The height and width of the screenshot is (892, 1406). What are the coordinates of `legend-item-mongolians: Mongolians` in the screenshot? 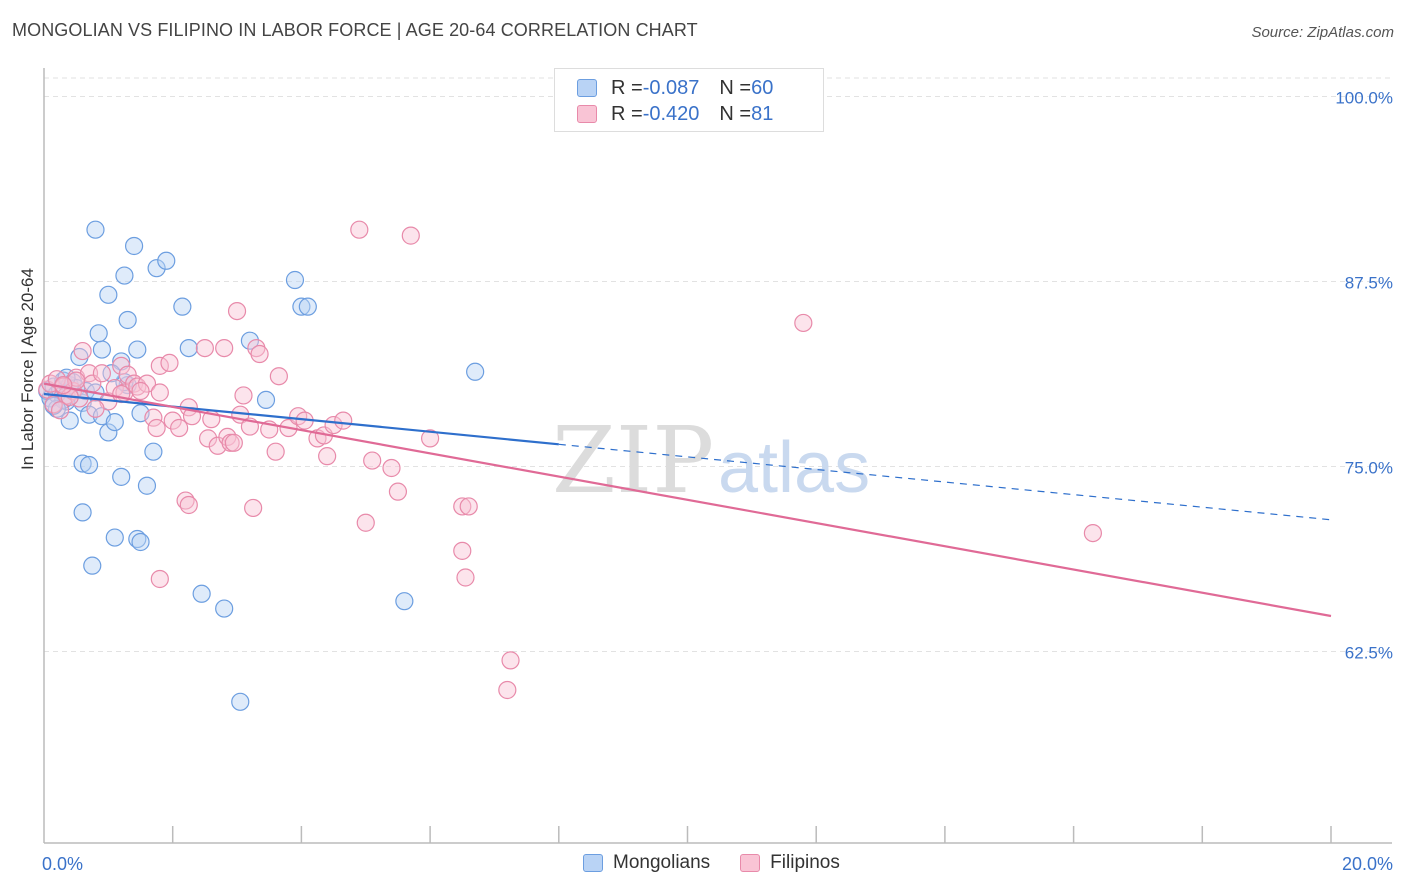 It's located at (646, 863).